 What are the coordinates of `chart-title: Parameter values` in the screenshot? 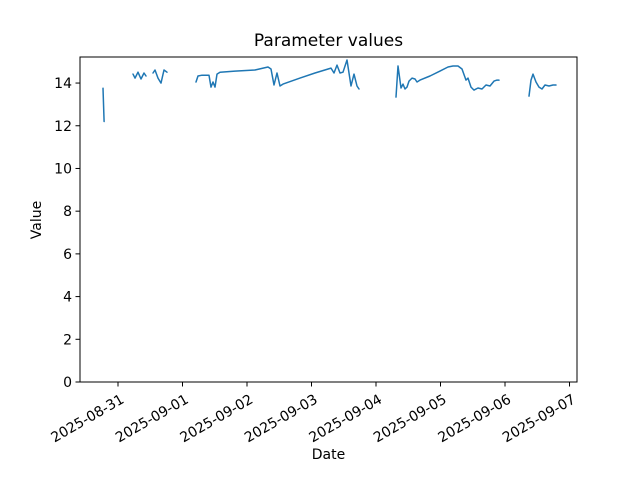 It's located at (328, 41).